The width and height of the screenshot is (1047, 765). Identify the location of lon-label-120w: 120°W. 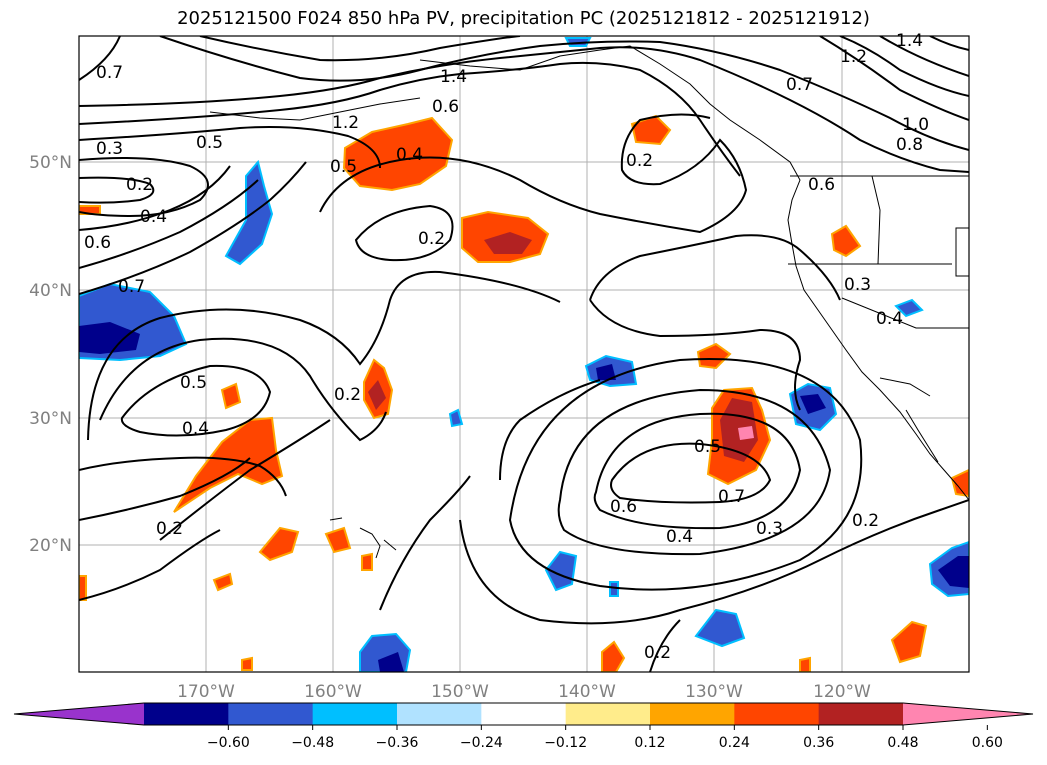
(842, 692).